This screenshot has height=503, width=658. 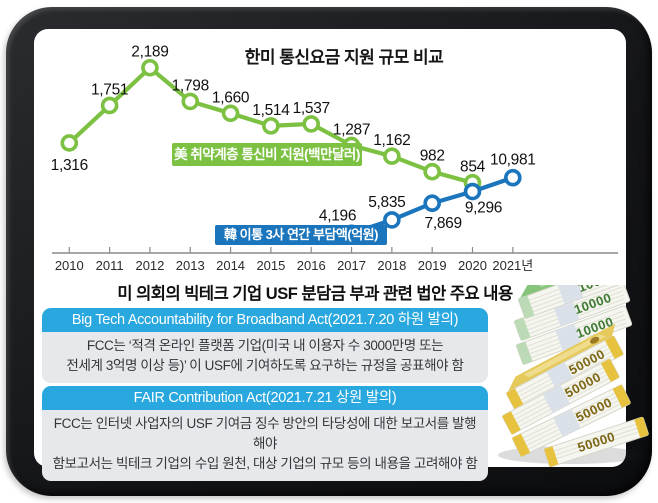 I want to click on data-point-value-label: 1,751, so click(x=109, y=89).